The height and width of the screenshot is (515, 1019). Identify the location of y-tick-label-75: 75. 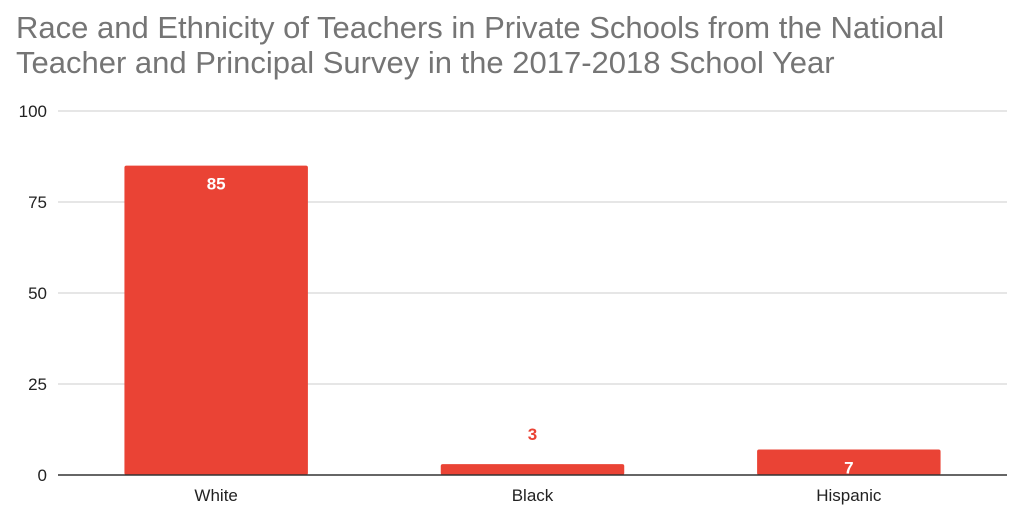
(37, 202).